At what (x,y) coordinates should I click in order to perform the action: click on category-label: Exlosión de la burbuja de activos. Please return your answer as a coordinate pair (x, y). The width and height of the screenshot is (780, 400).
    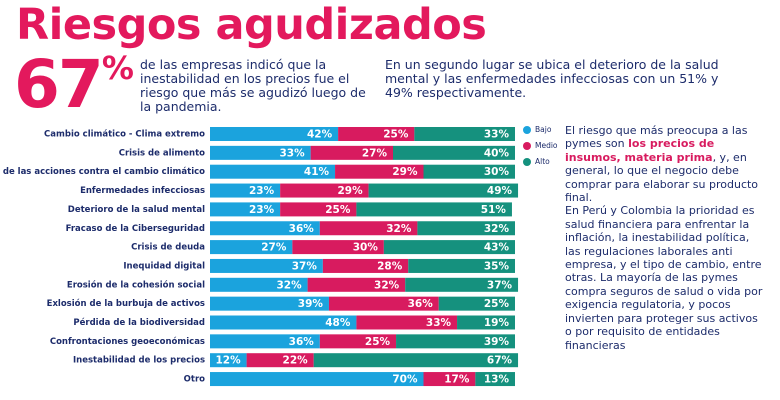
    Looking at the image, I should click on (126, 303).